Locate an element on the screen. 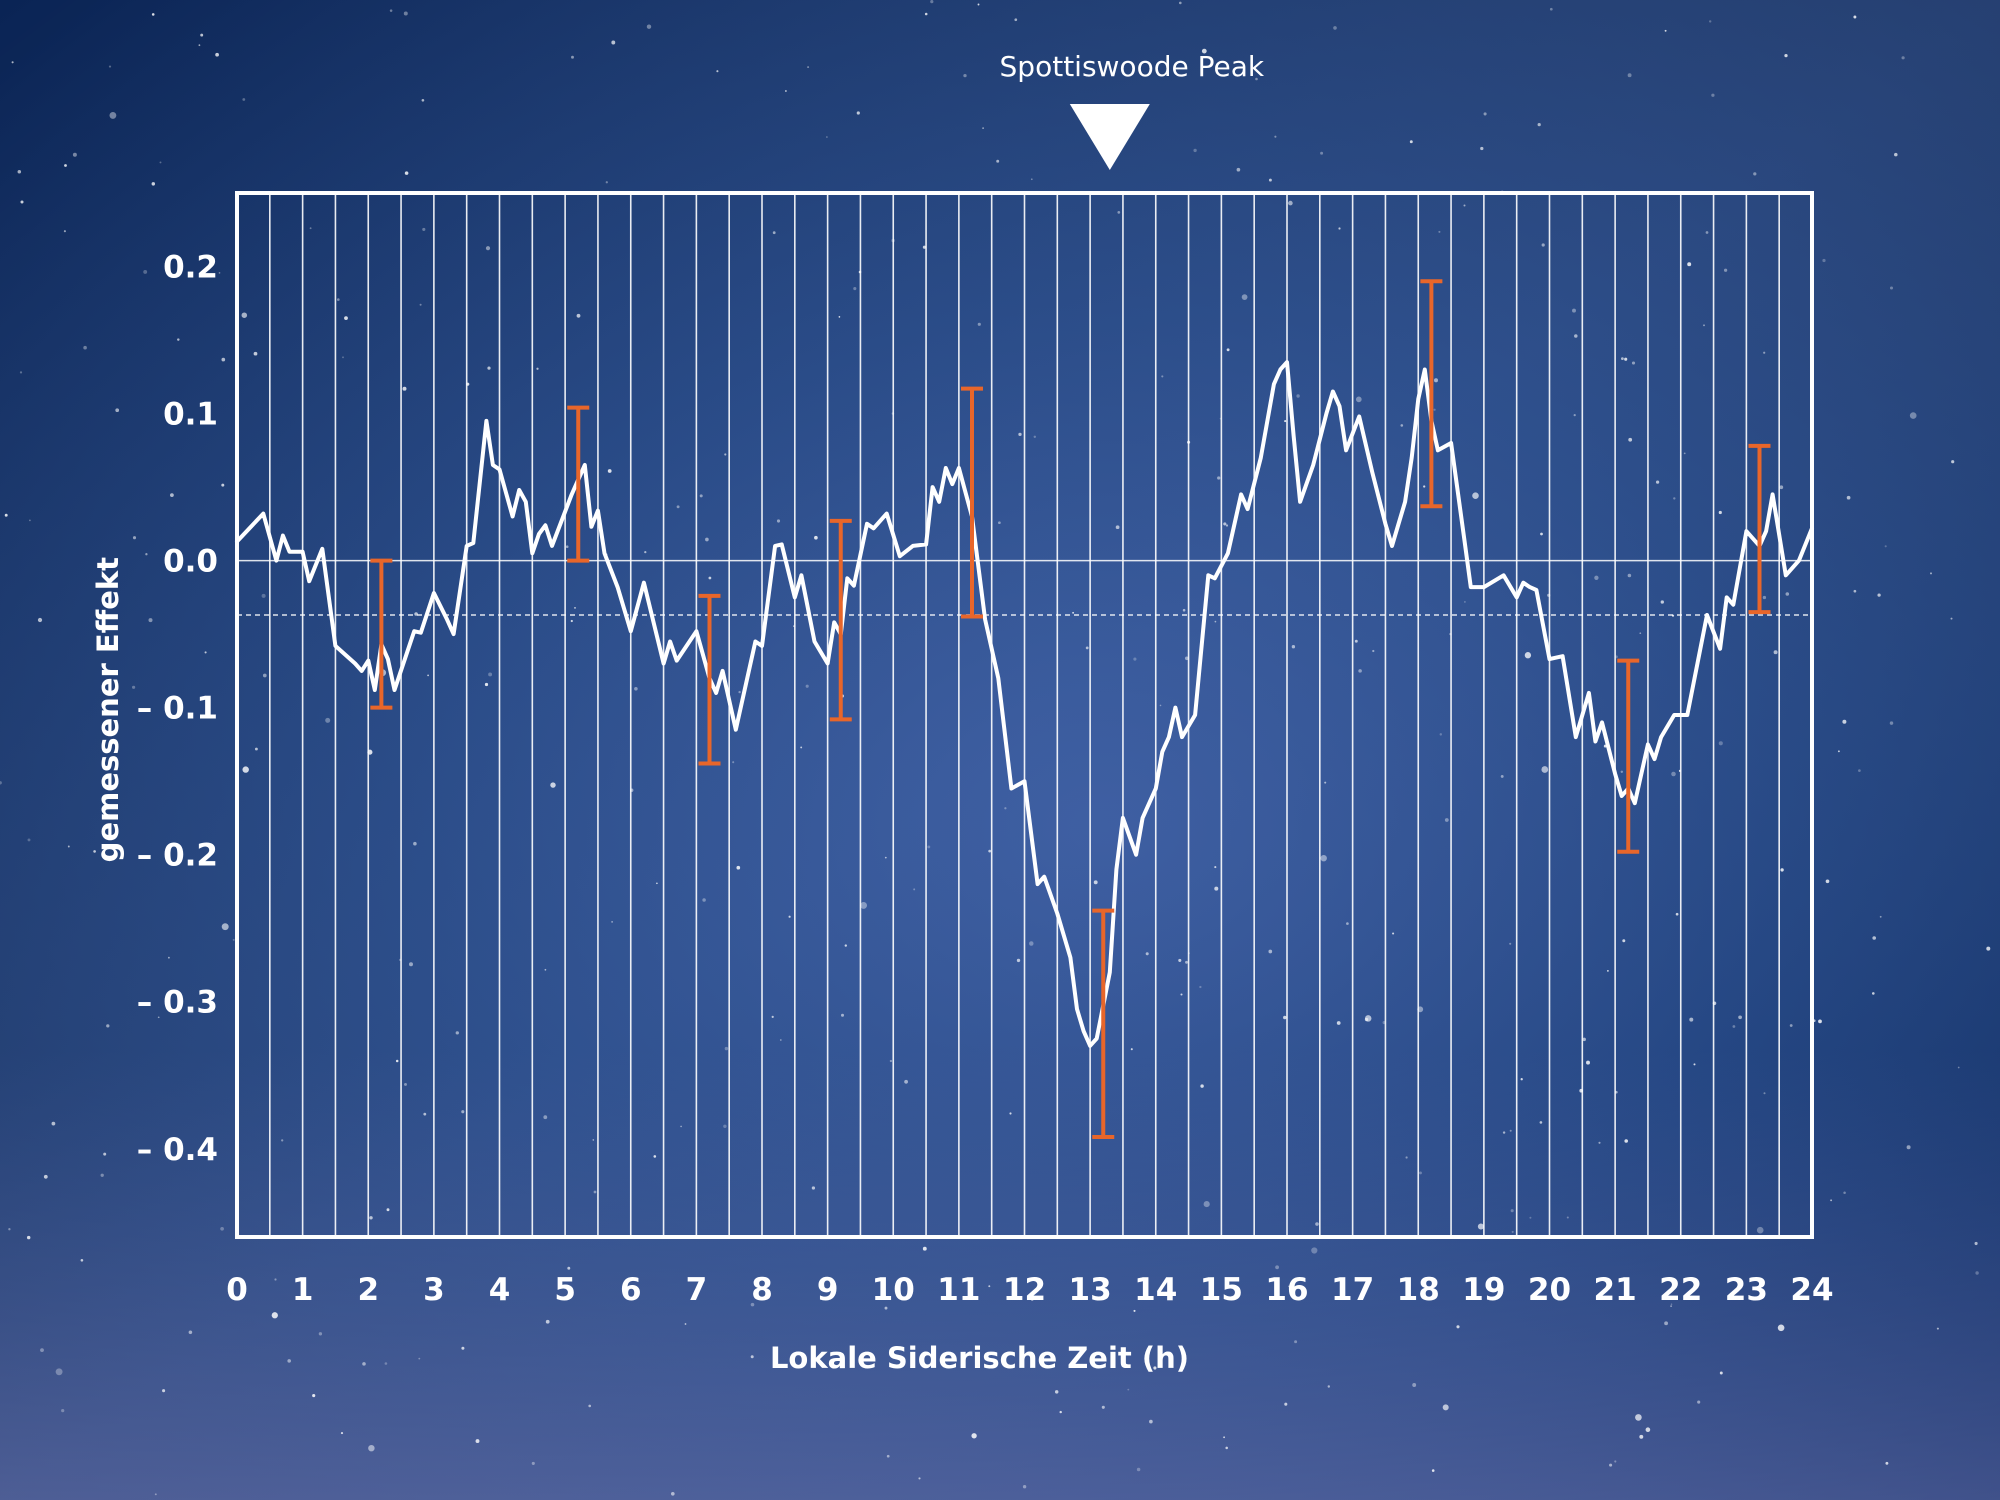 This screenshot has height=1500, width=2000. x-tick-label: 12 is located at coordinates (1024, 1290).